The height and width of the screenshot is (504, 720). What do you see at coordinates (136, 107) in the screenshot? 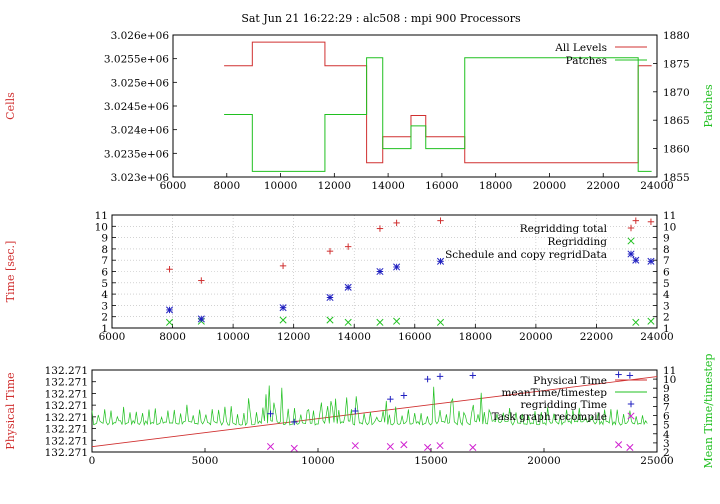
I see `y-tick-label: 3.0245e+06` at bounding box center [136, 107].